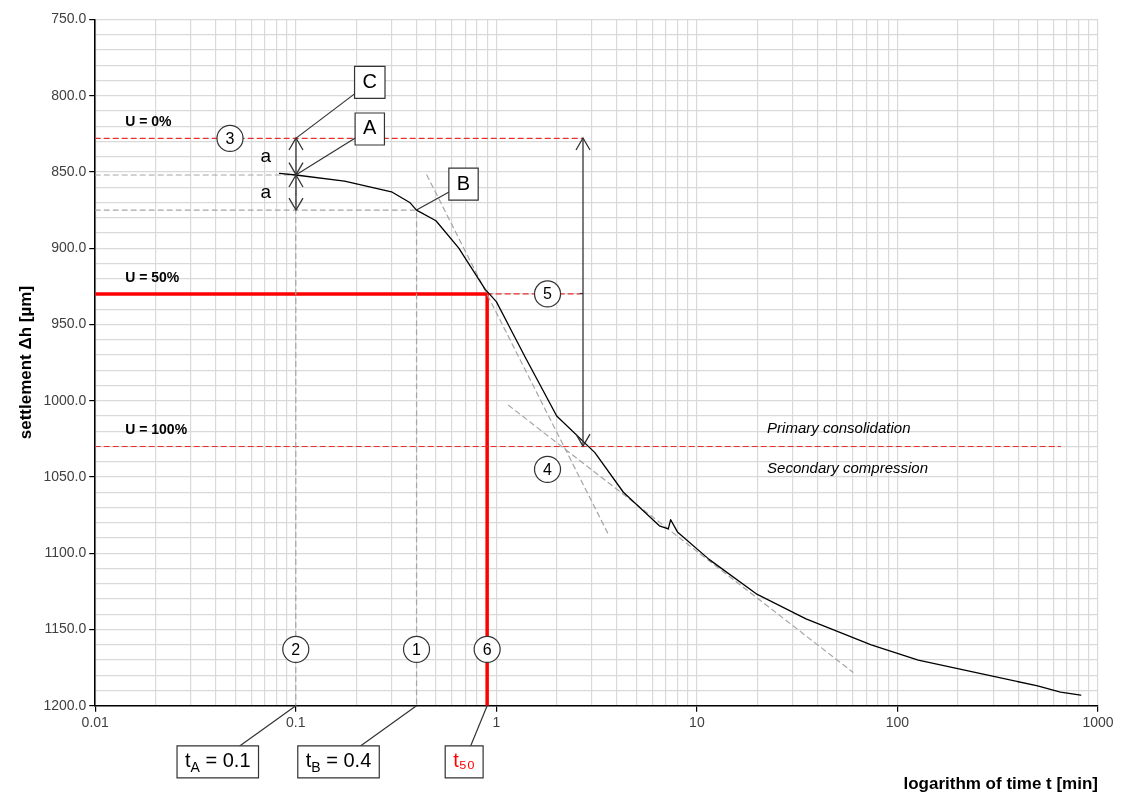 This screenshot has width=1142, height=807. Describe the element at coordinates (69, 170) in the screenshot. I see `y-tick-label: 850.0` at that location.